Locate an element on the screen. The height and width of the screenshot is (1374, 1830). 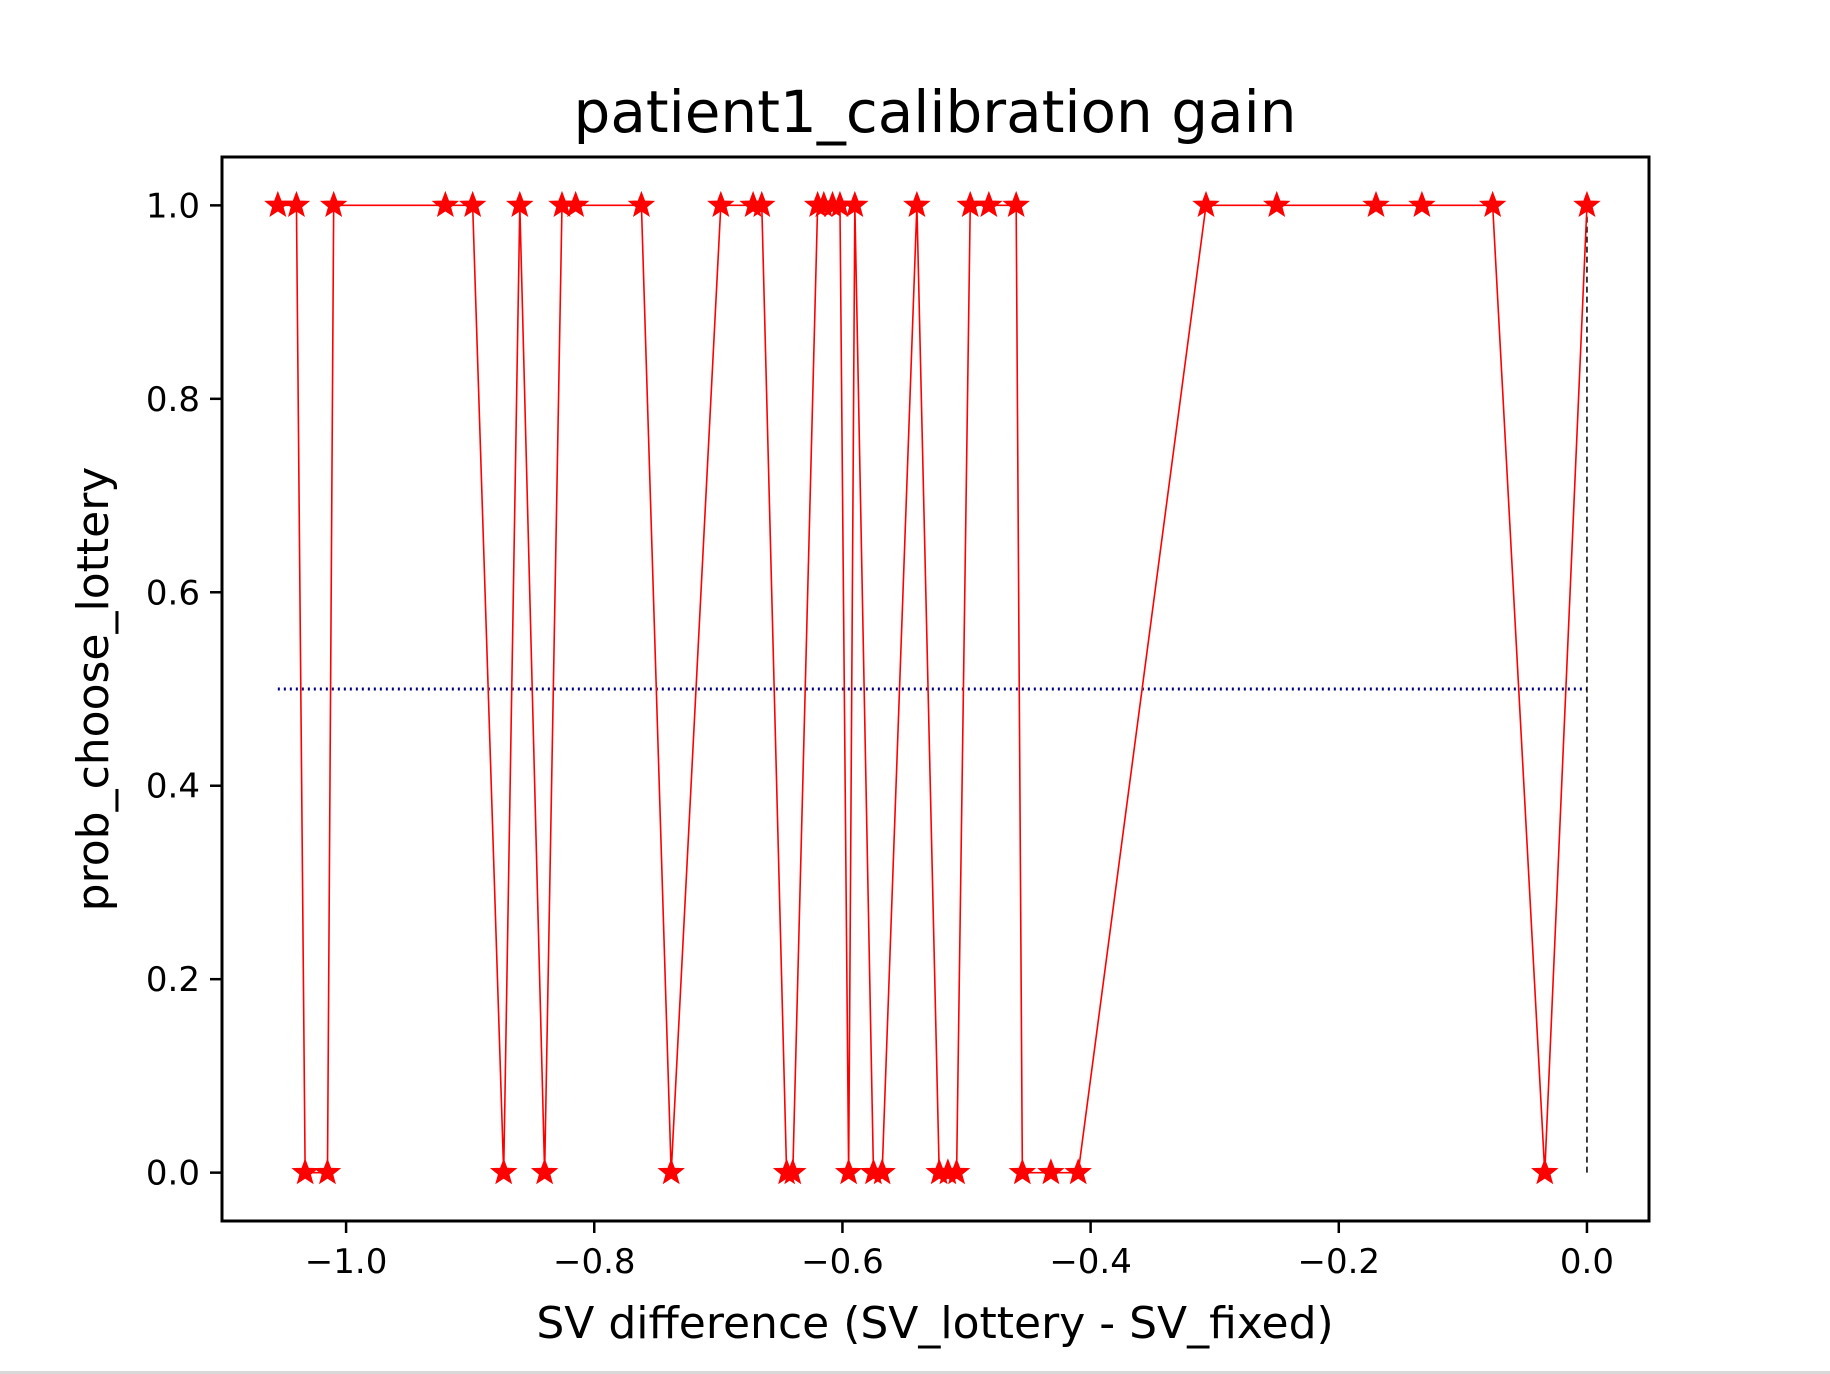
x-tick-label: −0.2 is located at coordinates (1339, 1262).